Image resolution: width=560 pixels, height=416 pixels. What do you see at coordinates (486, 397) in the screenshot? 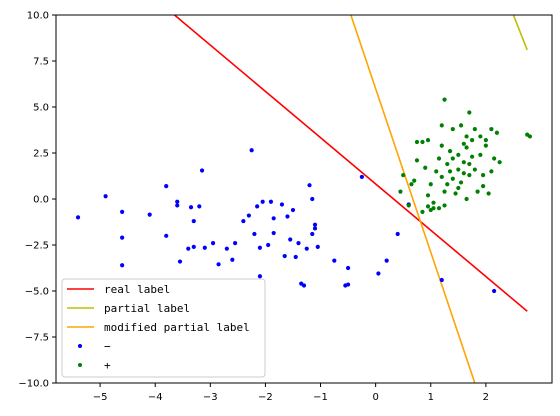
I see `x-tick-label: 2` at bounding box center [486, 397].